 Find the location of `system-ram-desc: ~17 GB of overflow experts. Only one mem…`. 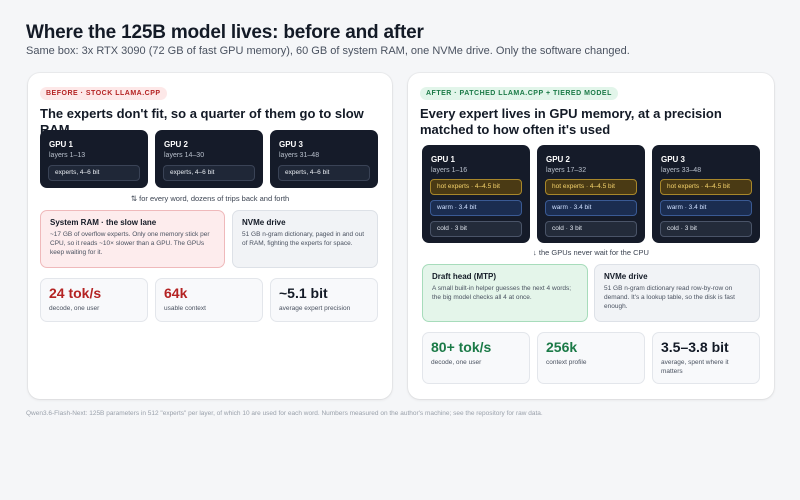

system-ram-desc: ~17 GB of overflow experts. Only one mem… is located at coordinates (130, 243).